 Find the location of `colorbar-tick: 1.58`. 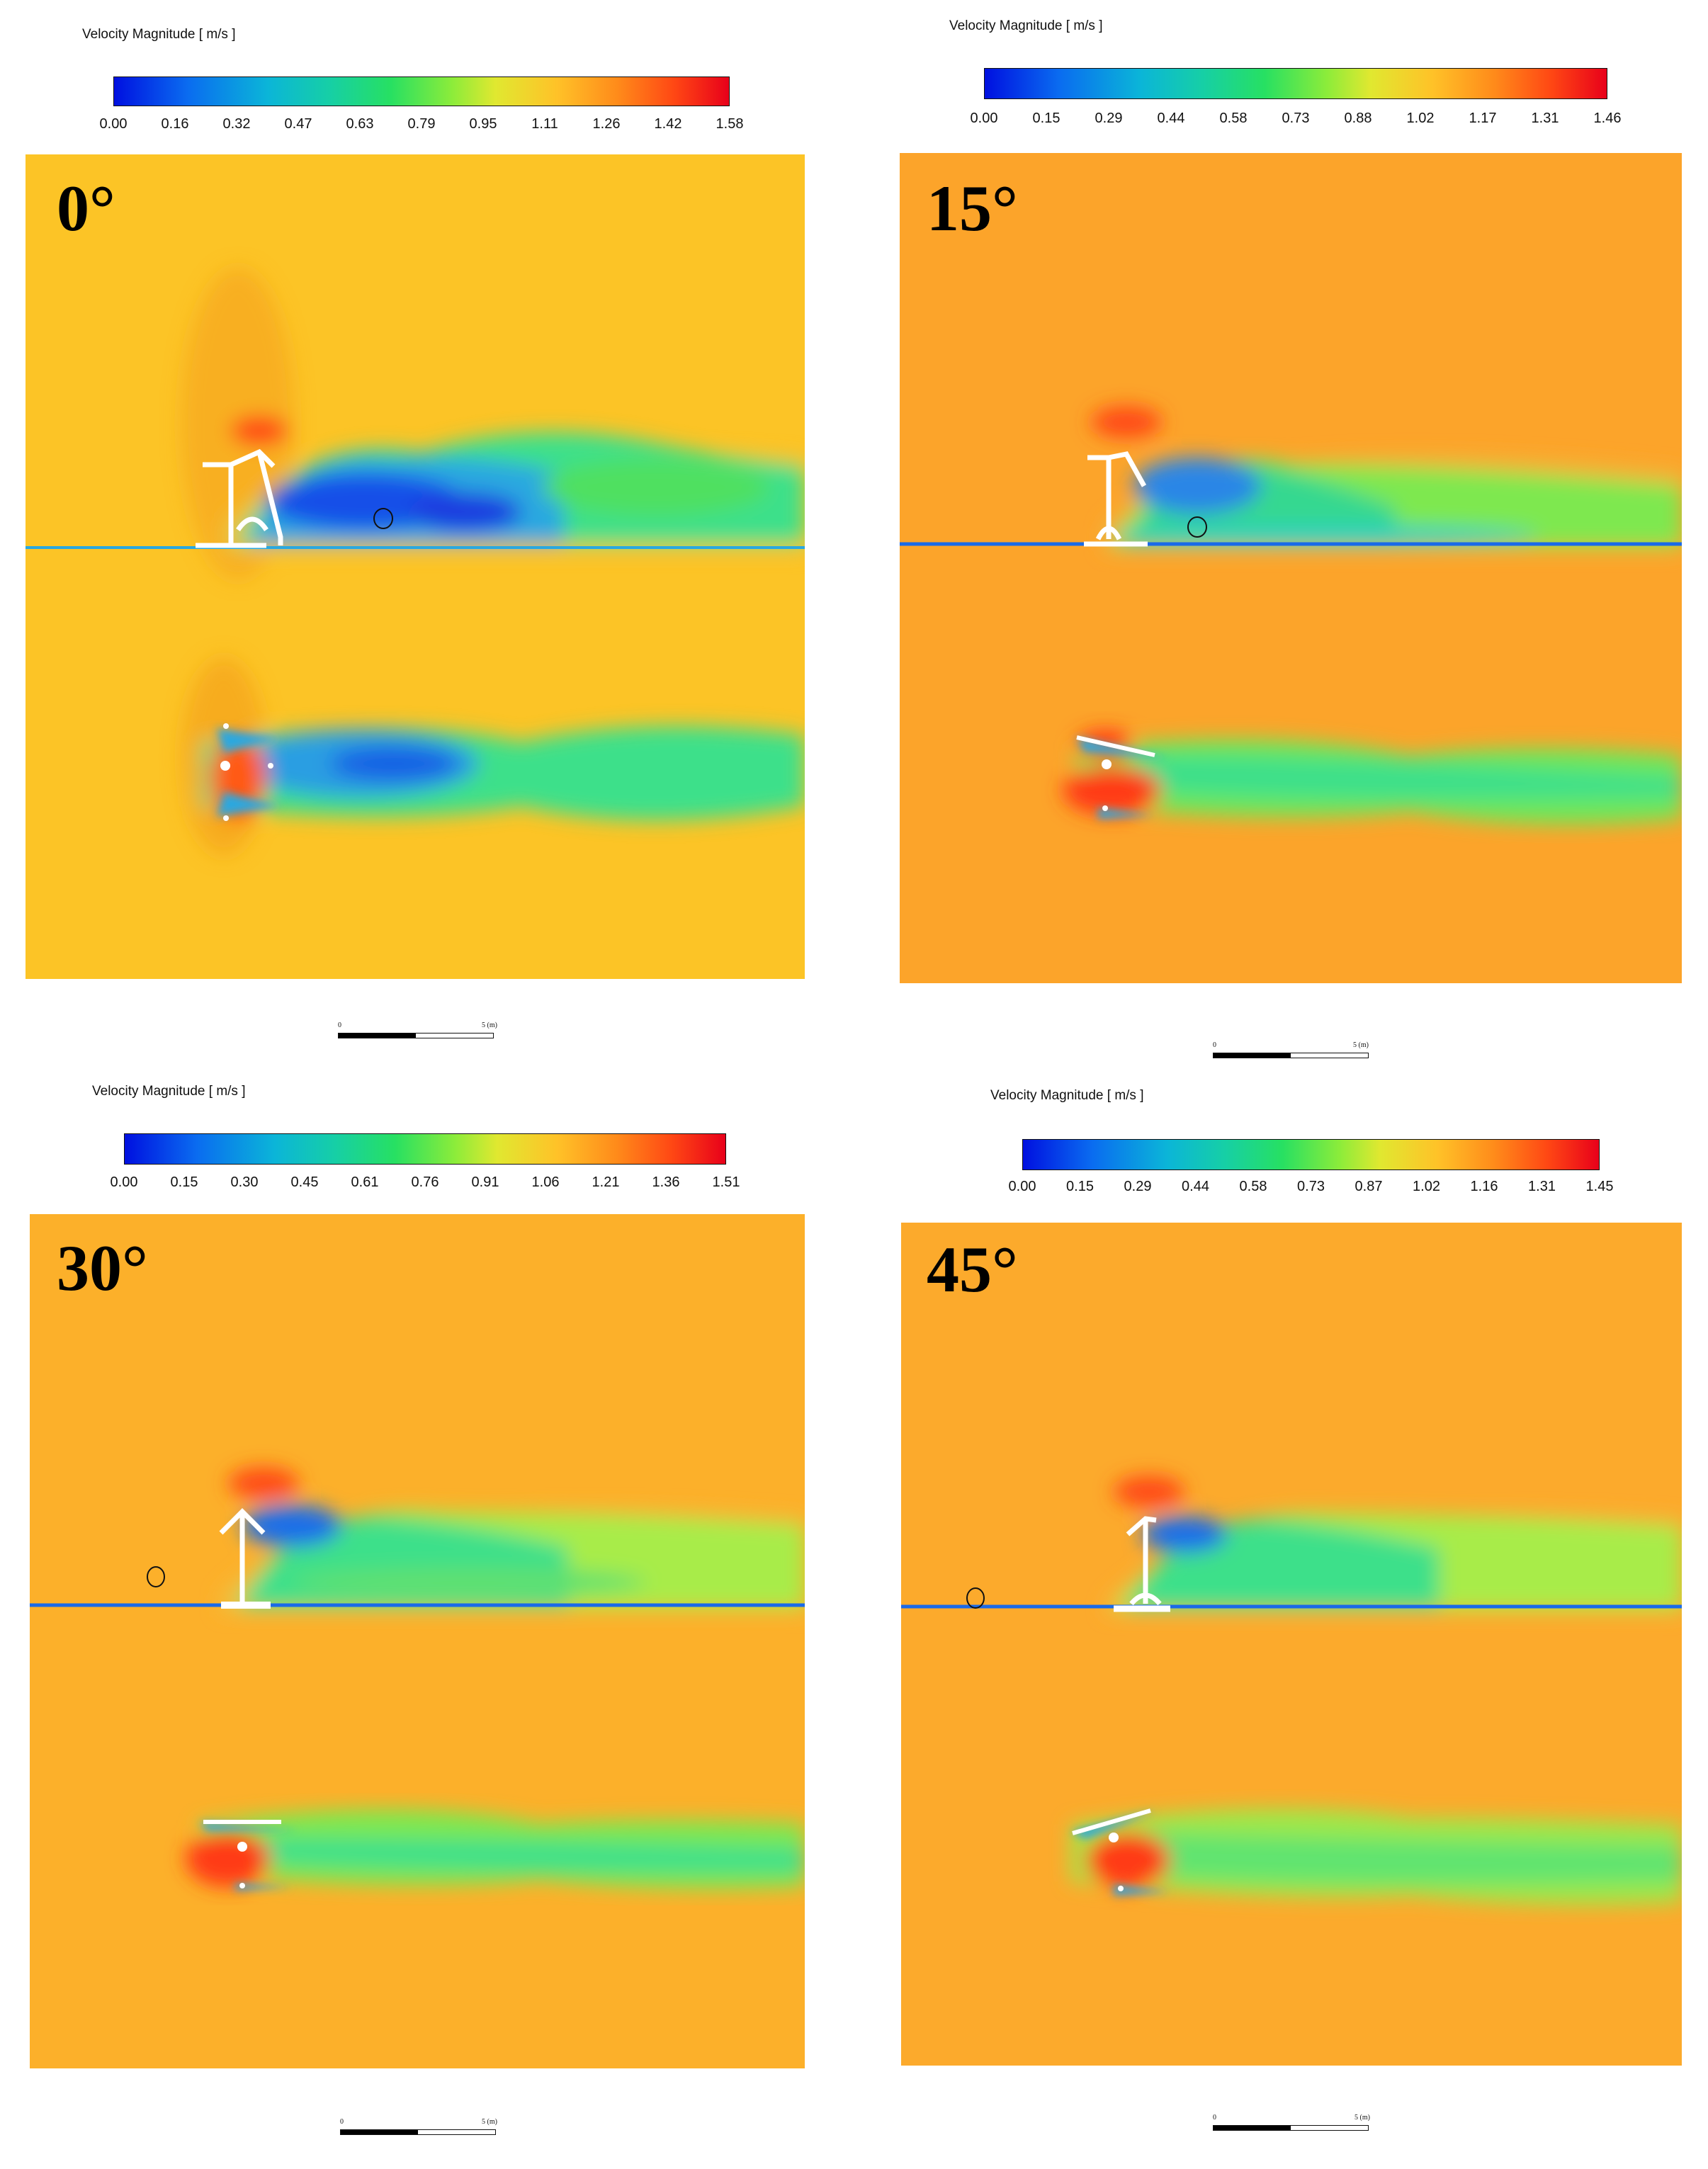

colorbar-tick: 1.58 is located at coordinates (730, 124).